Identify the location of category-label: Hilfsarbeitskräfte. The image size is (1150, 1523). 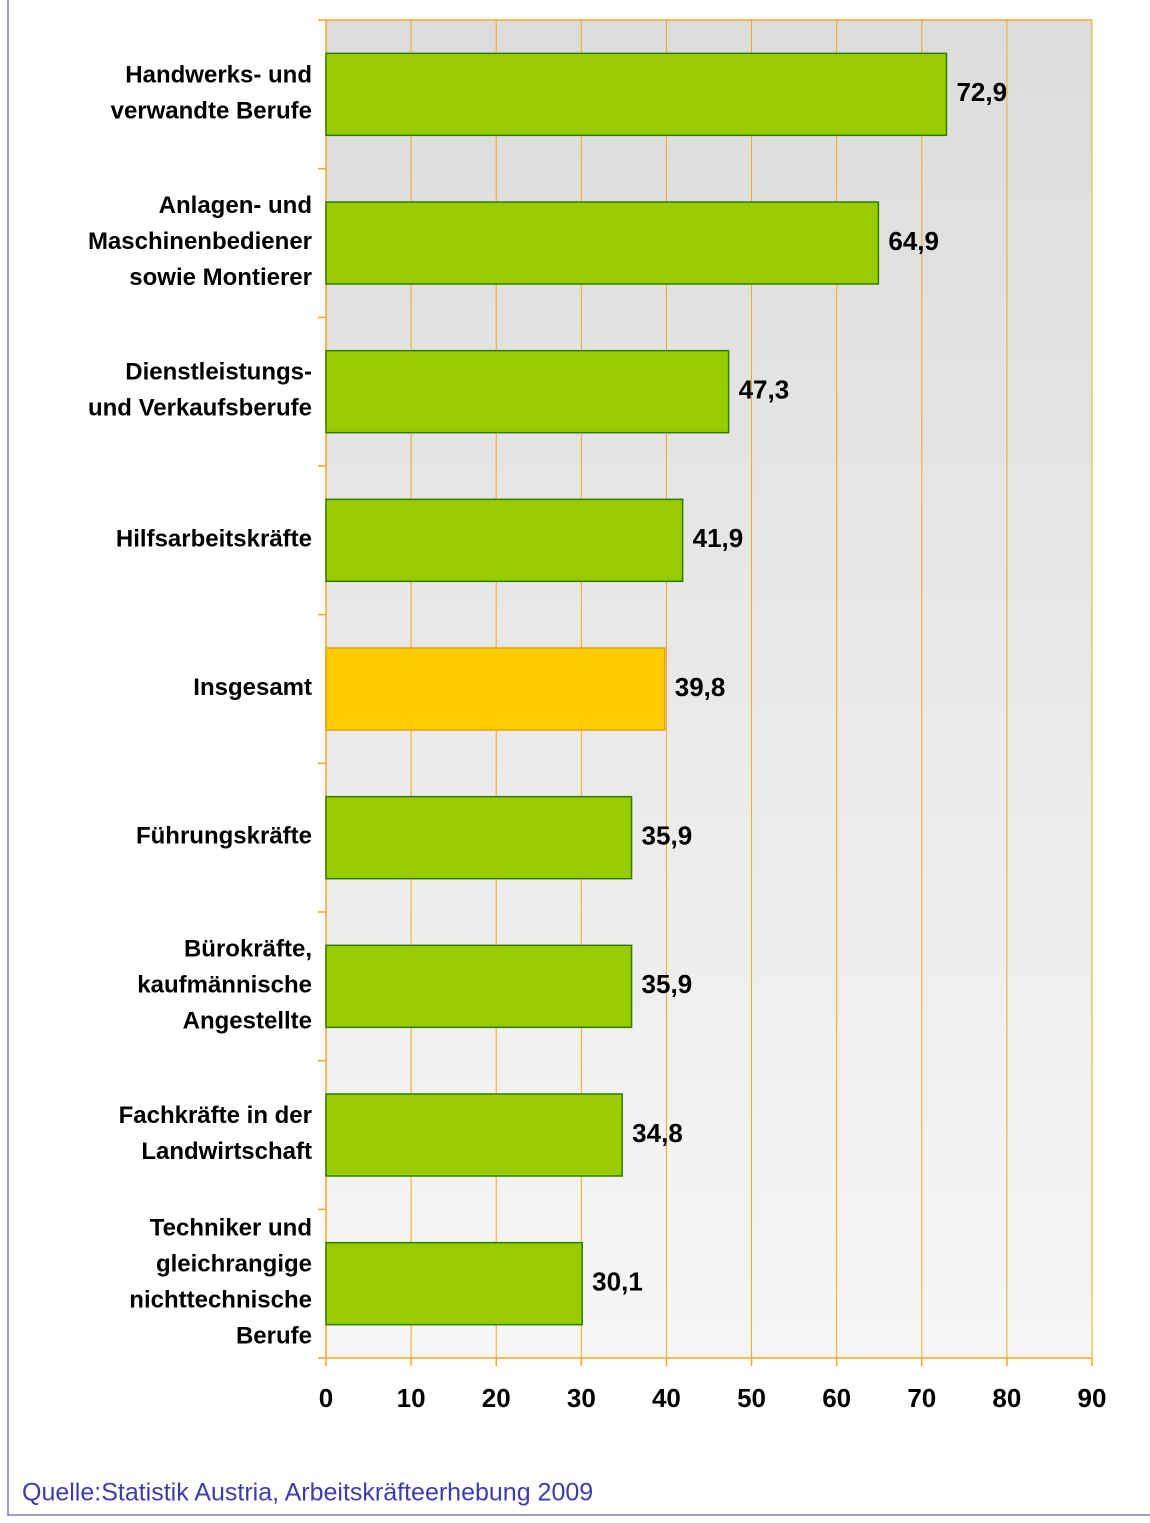
(214, 539).